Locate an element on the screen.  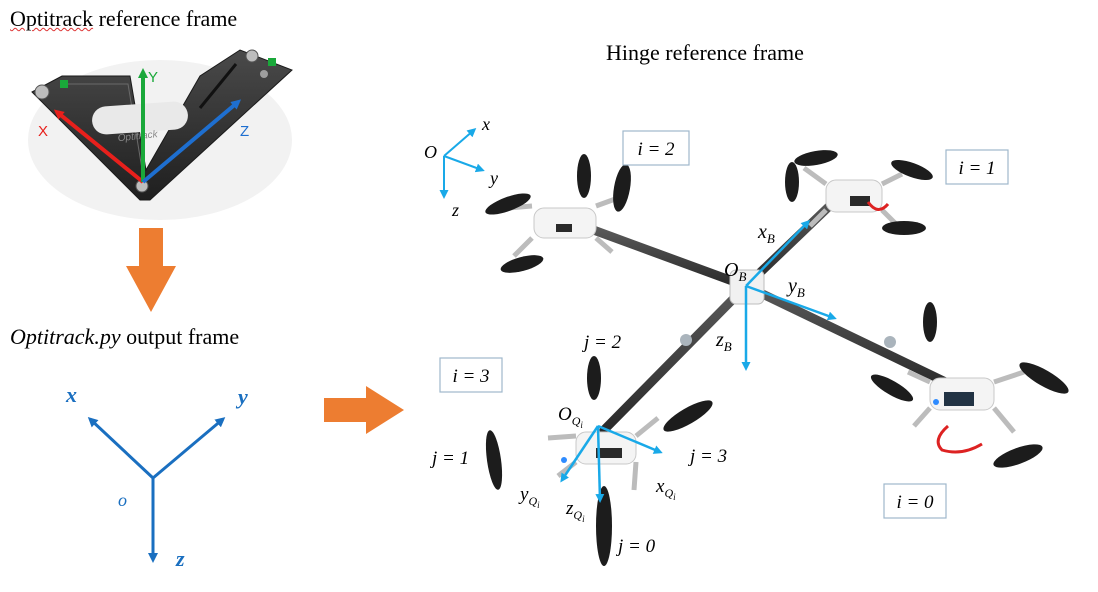
plate-x-label: X is located at coordinates (43, 131).